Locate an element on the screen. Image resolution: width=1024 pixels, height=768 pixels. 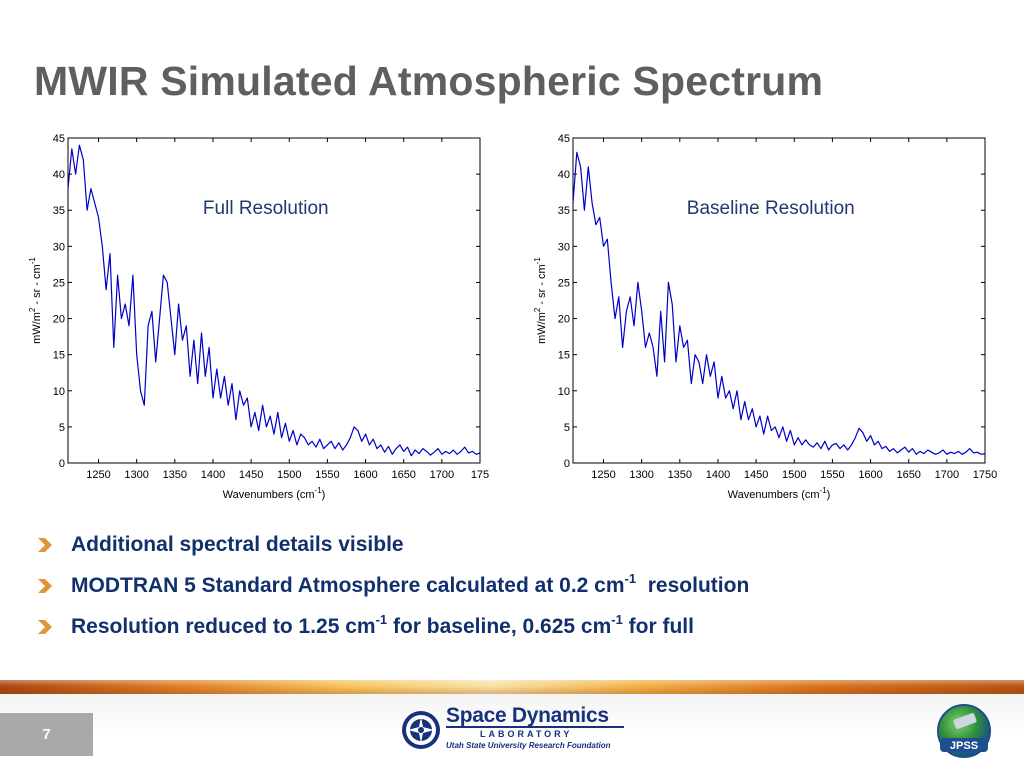
sdl-emblem-icon is located at coordinates (421, 730).